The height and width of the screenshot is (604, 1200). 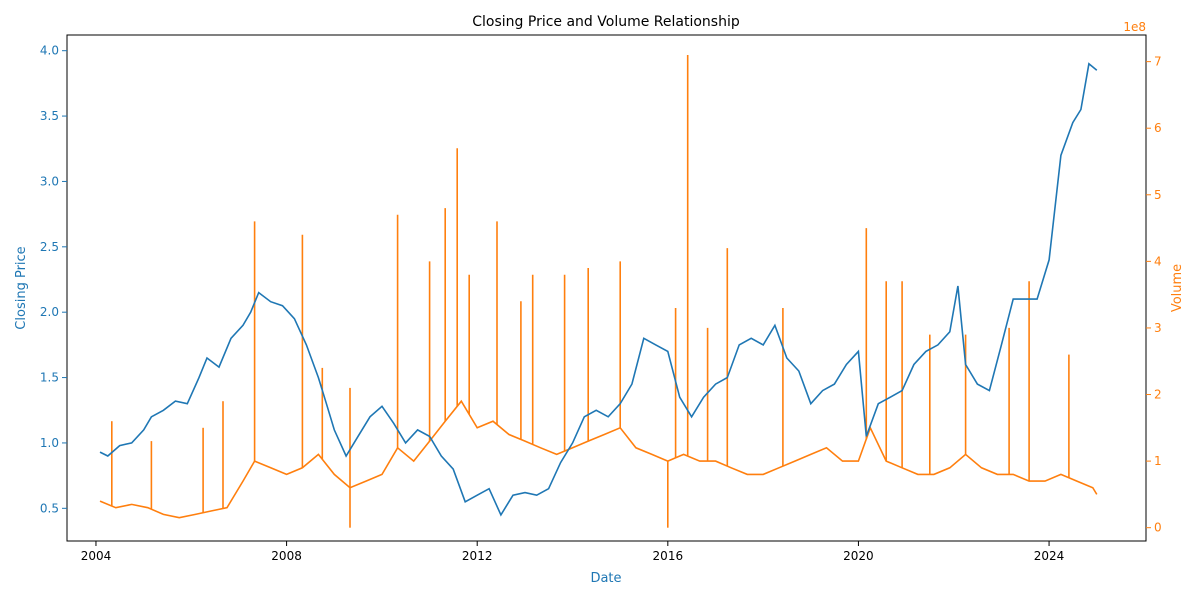 I want to click on y-left-tick-label: 3.0, so click(x=49, y=181).